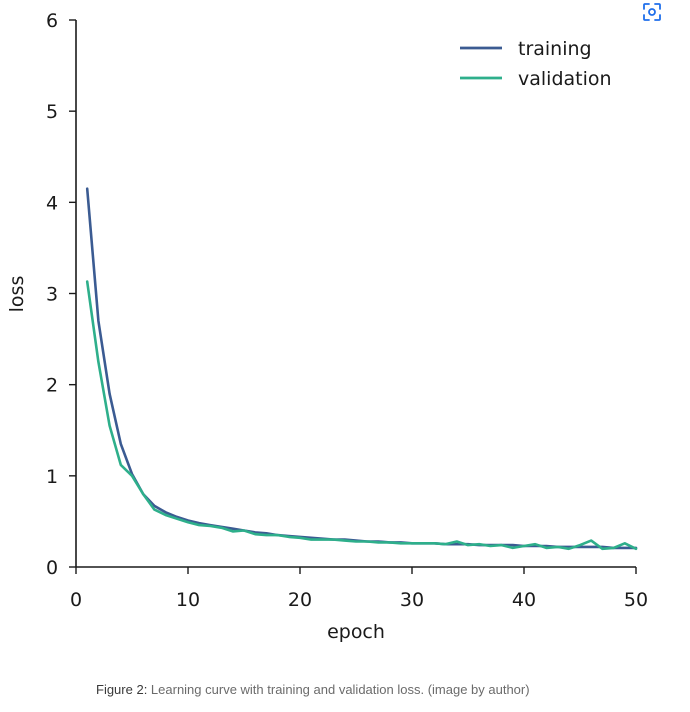 This screenshot has width=690, height=712. Describe the element at coordinates (52, 21) in the screenshot. I see `y-tick-label: 6` at that location.